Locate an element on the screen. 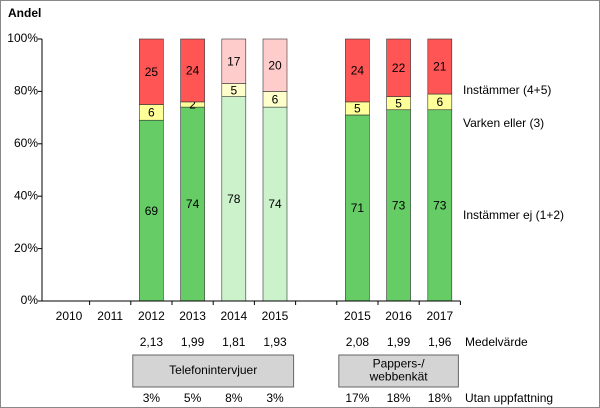 The width and height of the screenshot is (600, 408). row-value: 8% is located at coordinates (234, 398).